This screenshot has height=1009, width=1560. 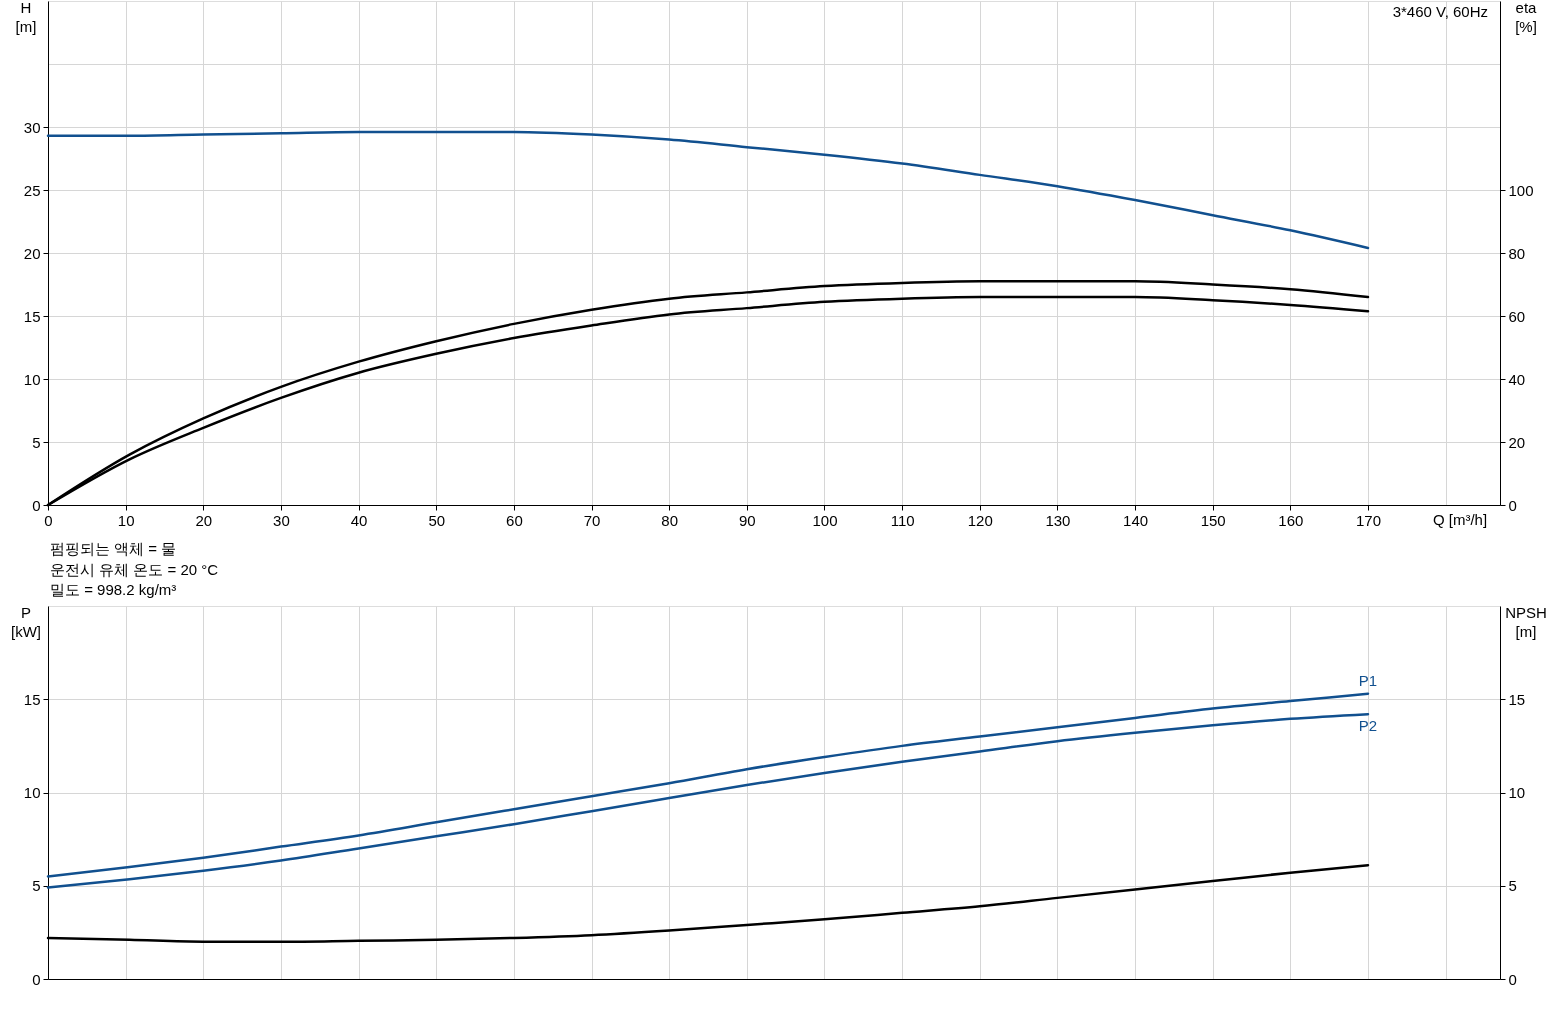 What do you see at coordinates (1517, 699) in the screenshot?
I see `y2-tick-label: 15` at bounding box center [1517, 699].